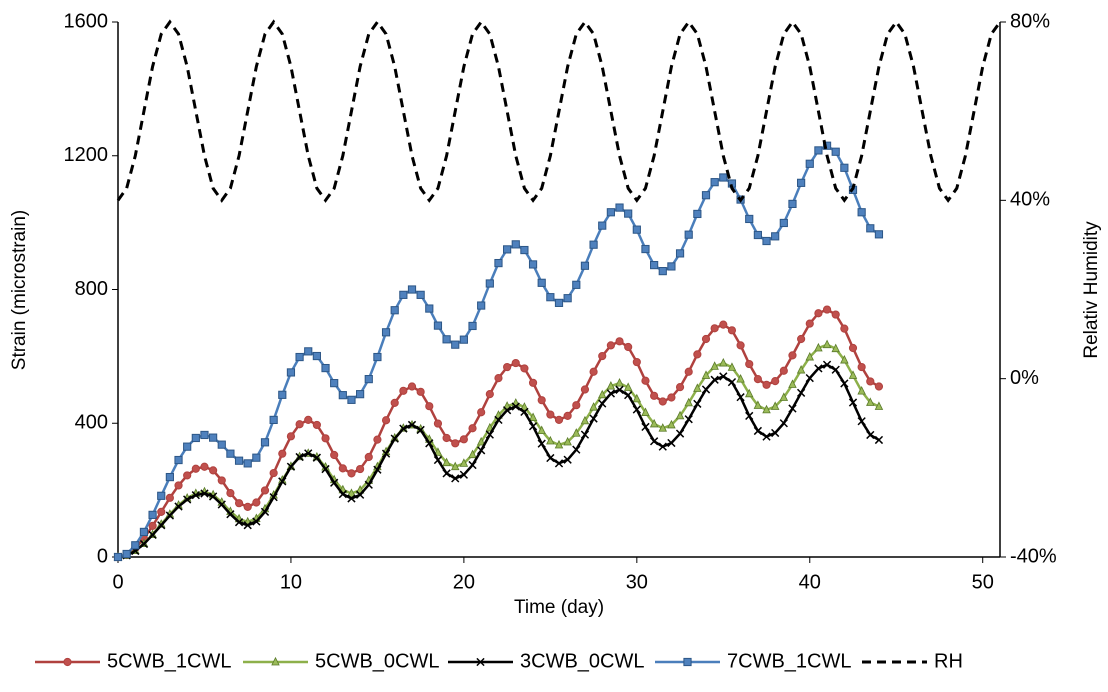 Image resolution: width=1108 pixels, height=692 pixels. Describe the element at coordinates (637, 582) in the screenshot. I see `x-tick-label: 30` at that location.